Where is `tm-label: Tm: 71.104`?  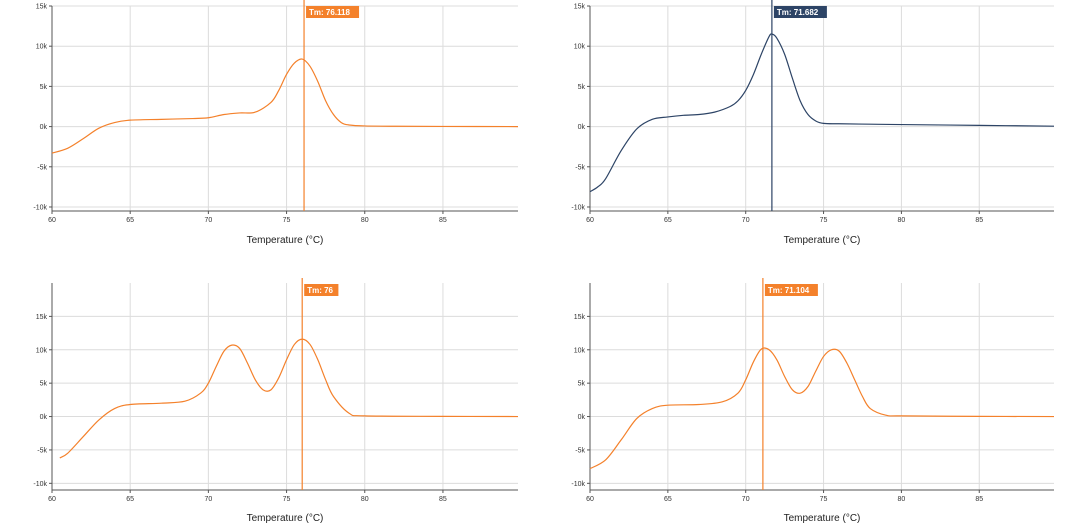
tm-label: Tm: 71.104 is located at coordinates (789, 290).